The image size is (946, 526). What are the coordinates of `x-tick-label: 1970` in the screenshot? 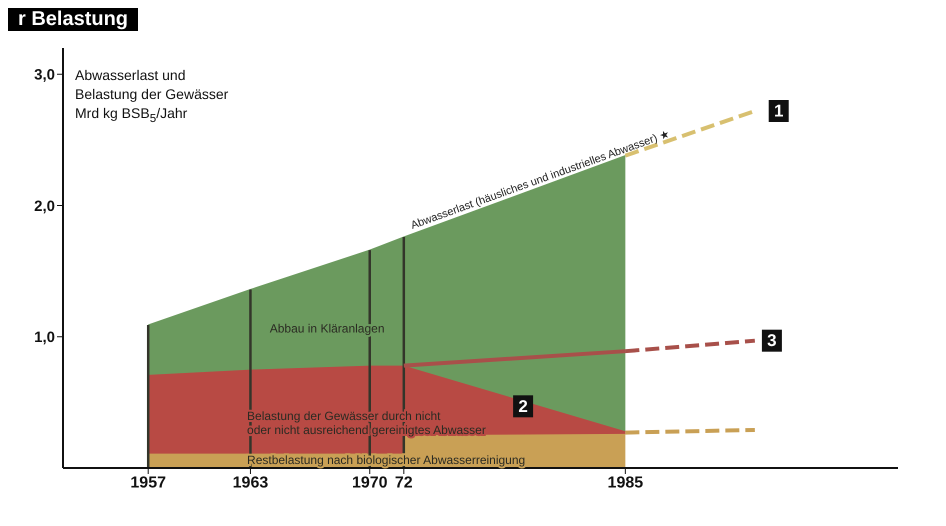 It's located at (370, 483).